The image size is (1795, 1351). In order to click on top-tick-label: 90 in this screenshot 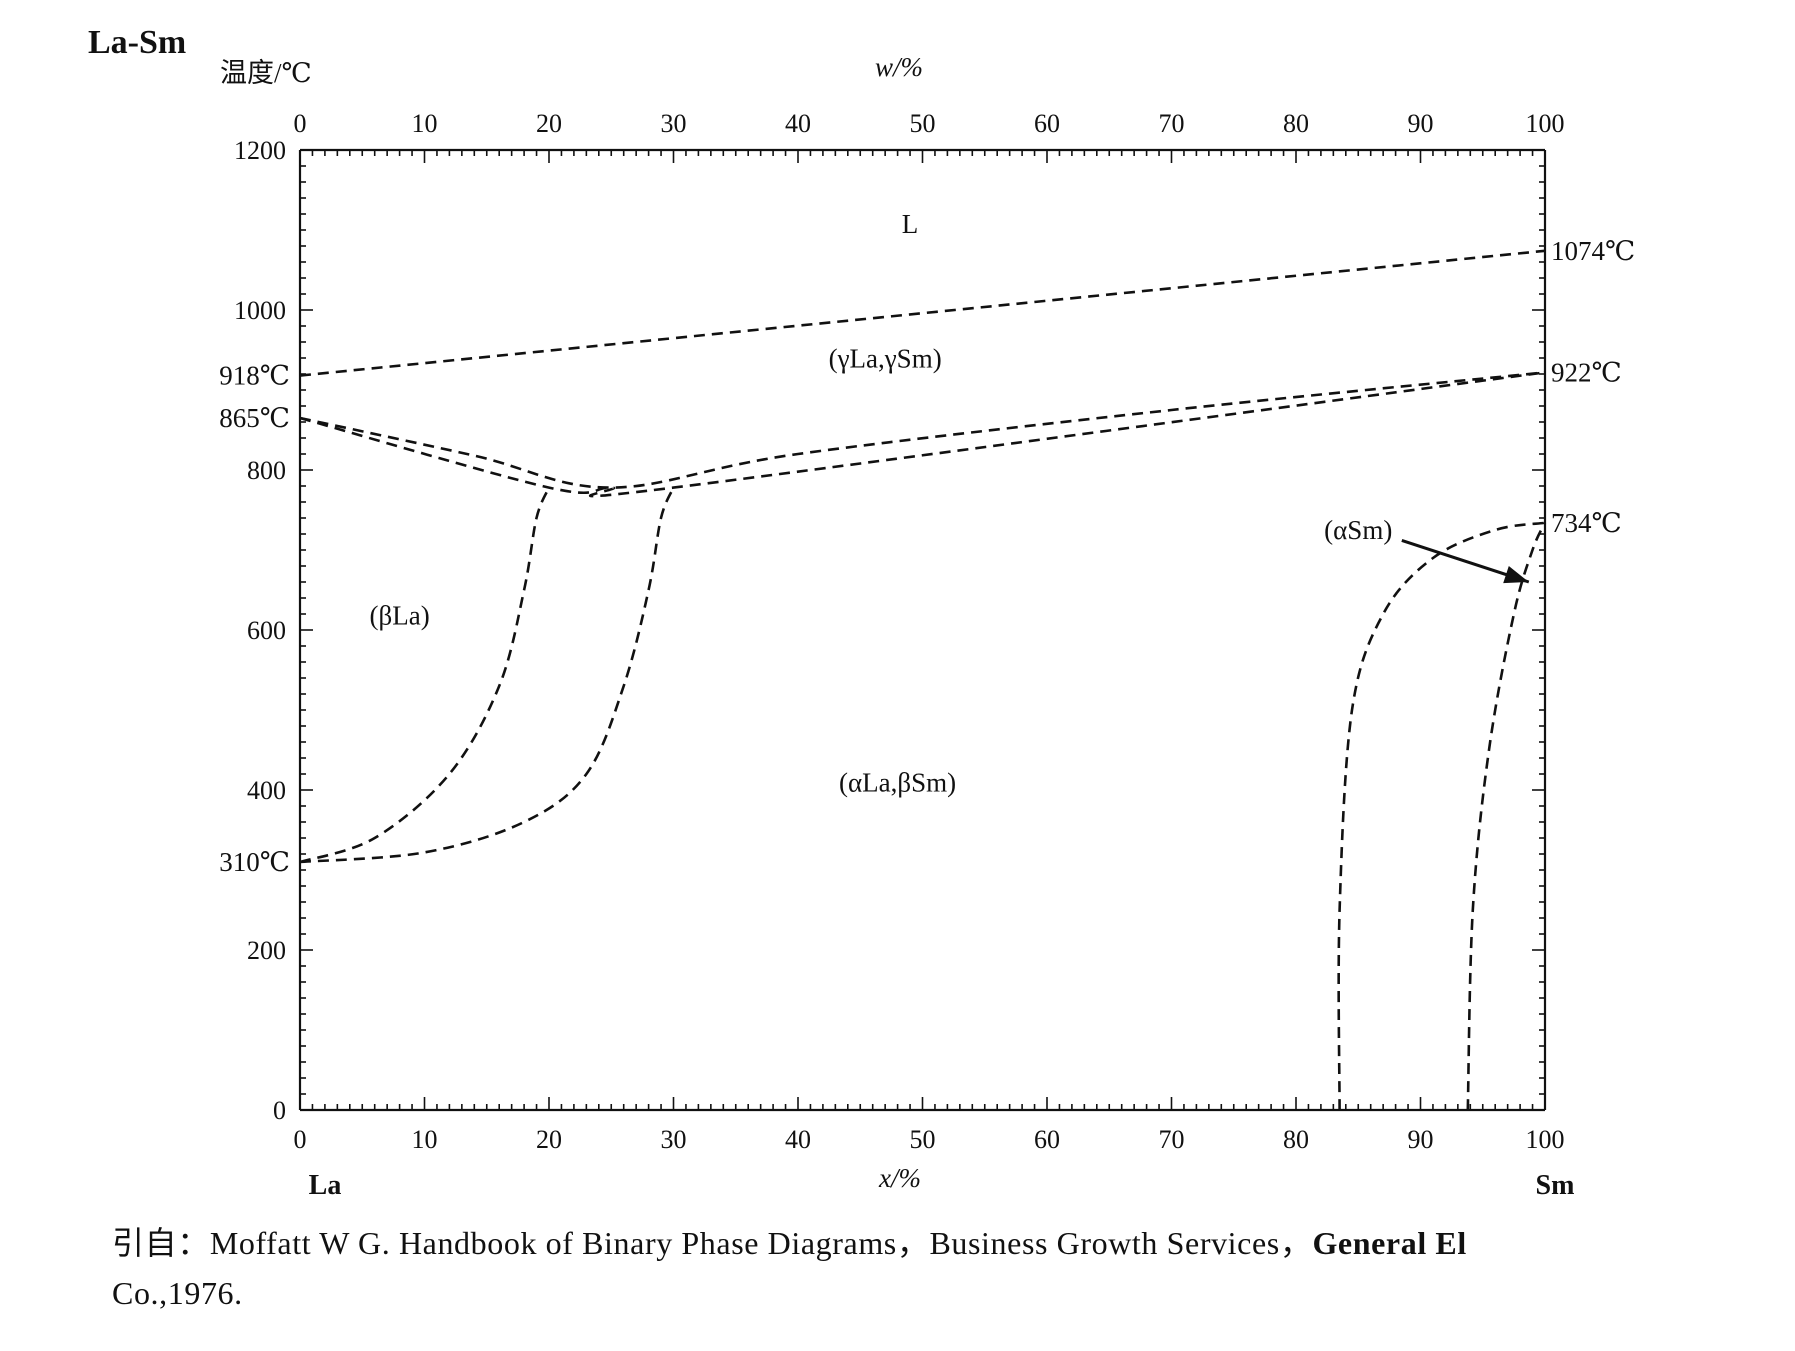, I will do `click(1421, 123)`.